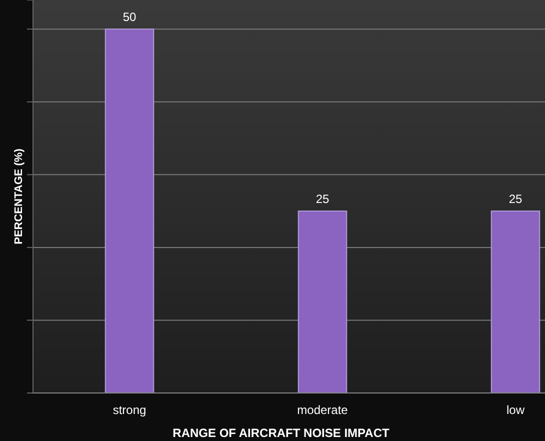 Image resolution: width=545 pixels, height=441 pixels. Describe the element at coordinates (129, 410) in the screenshot. I see `x-tick-label: strong` at that location.